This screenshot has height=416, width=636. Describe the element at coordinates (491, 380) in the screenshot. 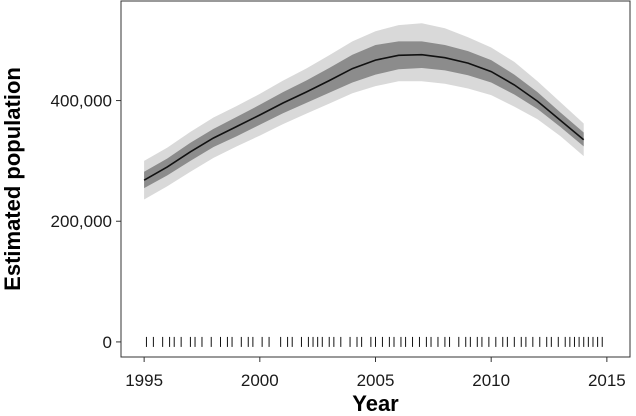

I see `x-tick-label: 2010` at that location.